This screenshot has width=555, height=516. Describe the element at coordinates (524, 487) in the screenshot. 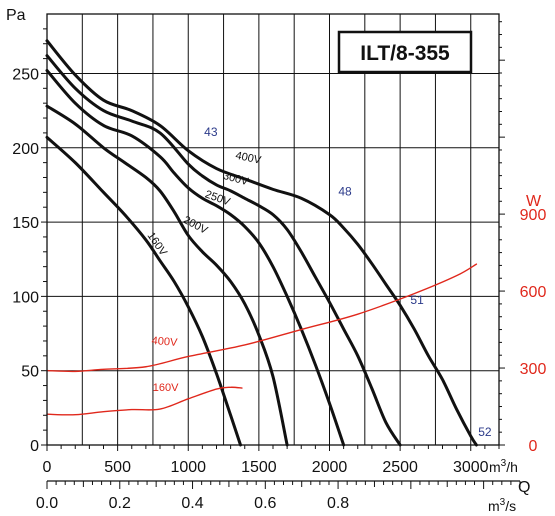

I see `x2-axis-symbol: Q` at that location.